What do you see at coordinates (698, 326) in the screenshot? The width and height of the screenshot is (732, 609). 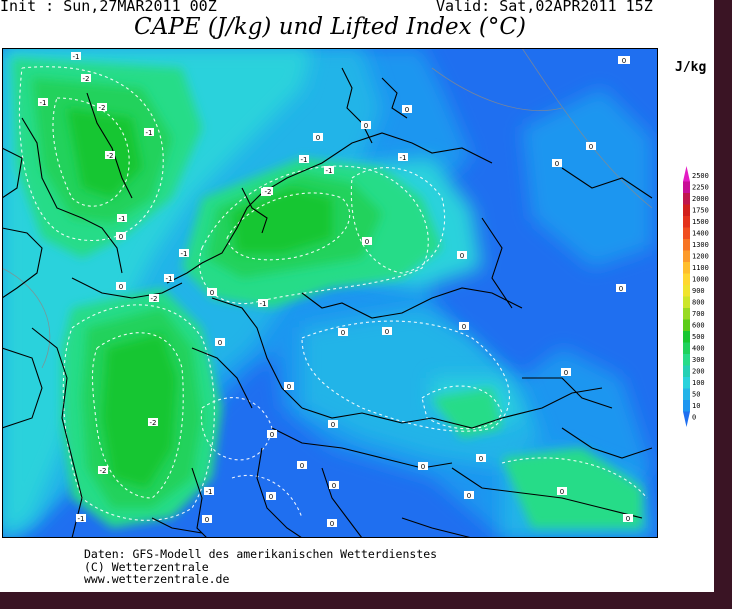 I see `colorbar-tick-label: 600` at bounding box center [698, 326].